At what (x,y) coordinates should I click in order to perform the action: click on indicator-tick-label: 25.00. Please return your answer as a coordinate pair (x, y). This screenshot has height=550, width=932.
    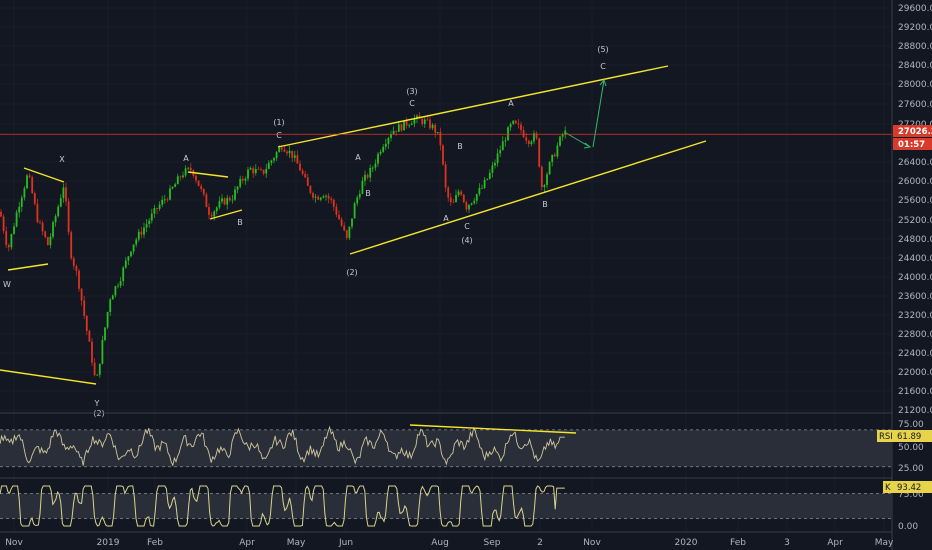
    Looking at the image, I should click on (911, 469).